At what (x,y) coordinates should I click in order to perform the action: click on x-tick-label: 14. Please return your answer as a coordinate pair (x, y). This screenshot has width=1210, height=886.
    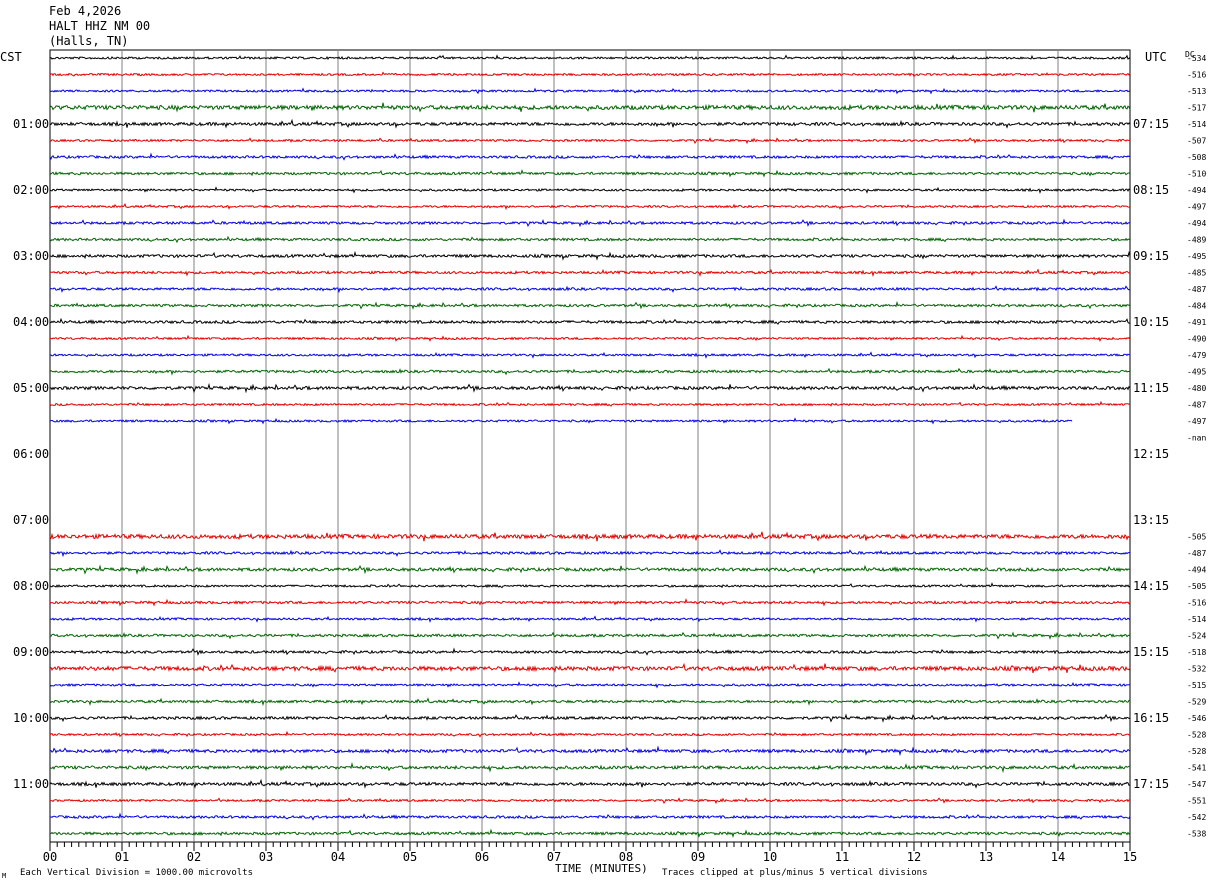
    Looking at the image, I should click on (1058, 857).